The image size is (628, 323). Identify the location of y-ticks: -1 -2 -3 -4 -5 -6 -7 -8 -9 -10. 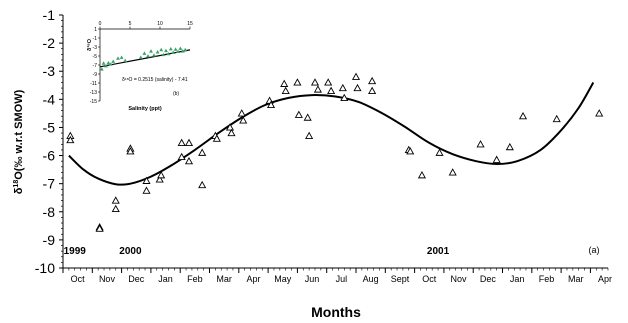
(49, 141).